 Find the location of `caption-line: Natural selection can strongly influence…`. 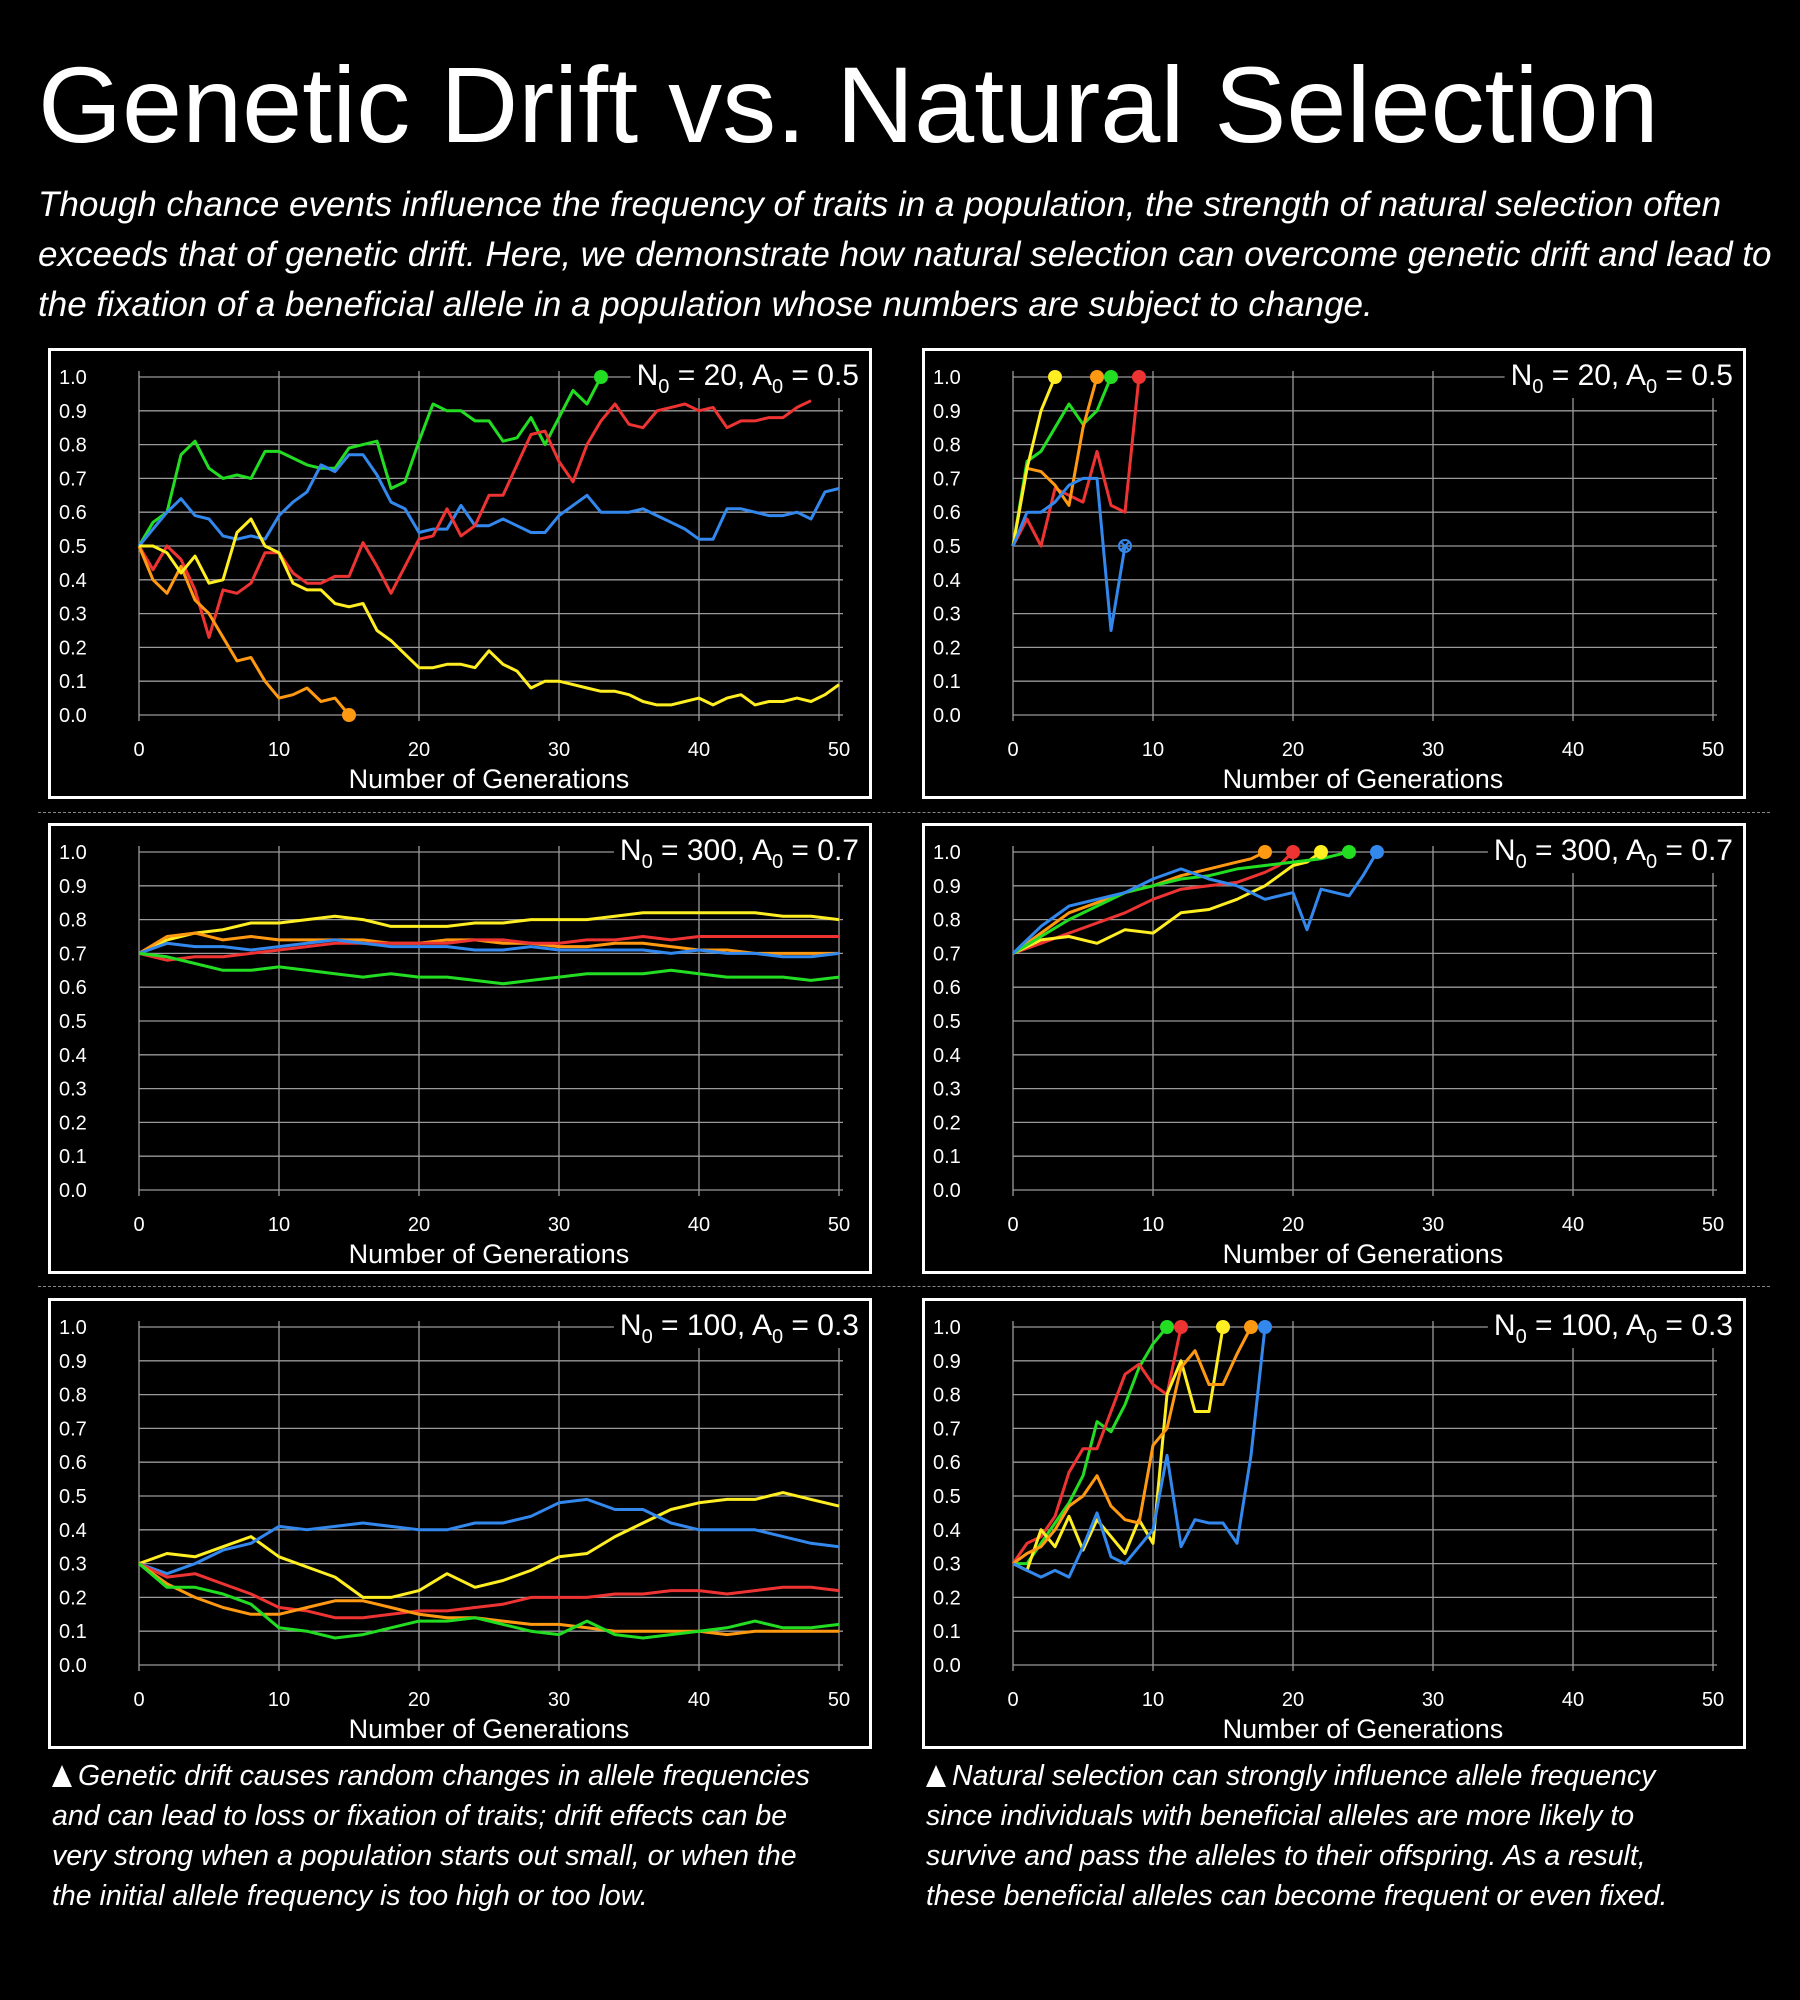

caption-line: Natural selection can strongly influence… is located at coordinates (1304, 1776).